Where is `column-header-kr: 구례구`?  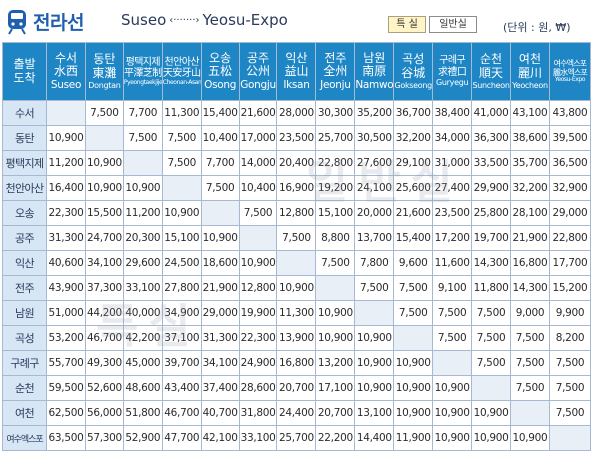 column-header-kr: 구례구 is located at coordinates (452, 61).